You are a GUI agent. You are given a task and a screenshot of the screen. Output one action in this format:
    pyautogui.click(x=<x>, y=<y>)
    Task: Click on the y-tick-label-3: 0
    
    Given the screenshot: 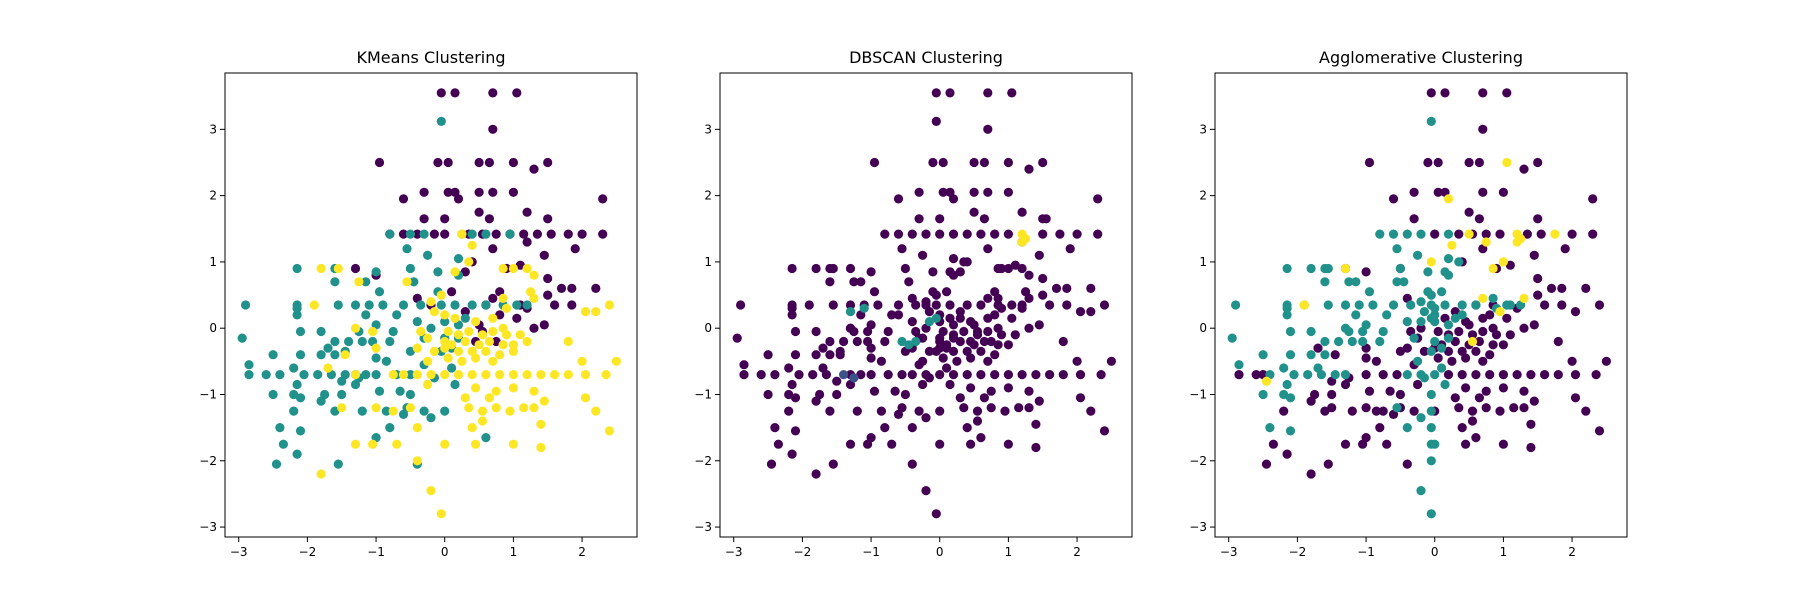 What is the action you would take?
    pyautogui.click(x=708, y=328)
    